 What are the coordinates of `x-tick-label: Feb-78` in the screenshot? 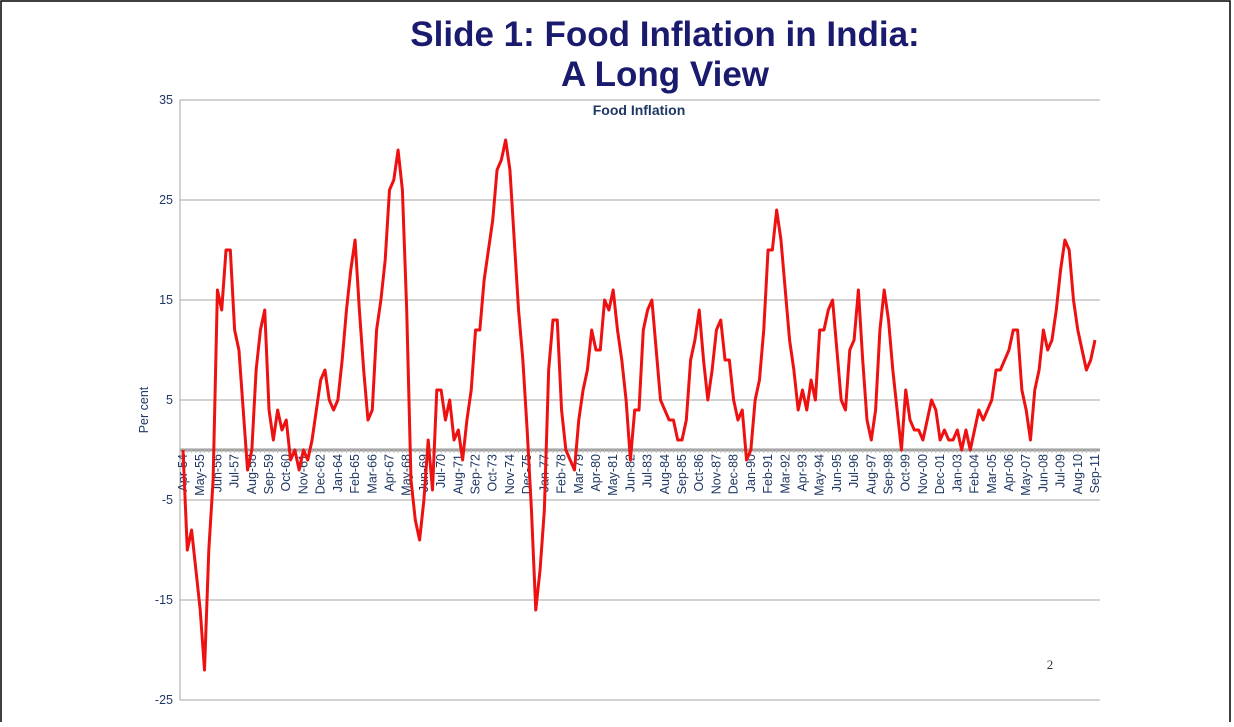 It's located at (562, 474).